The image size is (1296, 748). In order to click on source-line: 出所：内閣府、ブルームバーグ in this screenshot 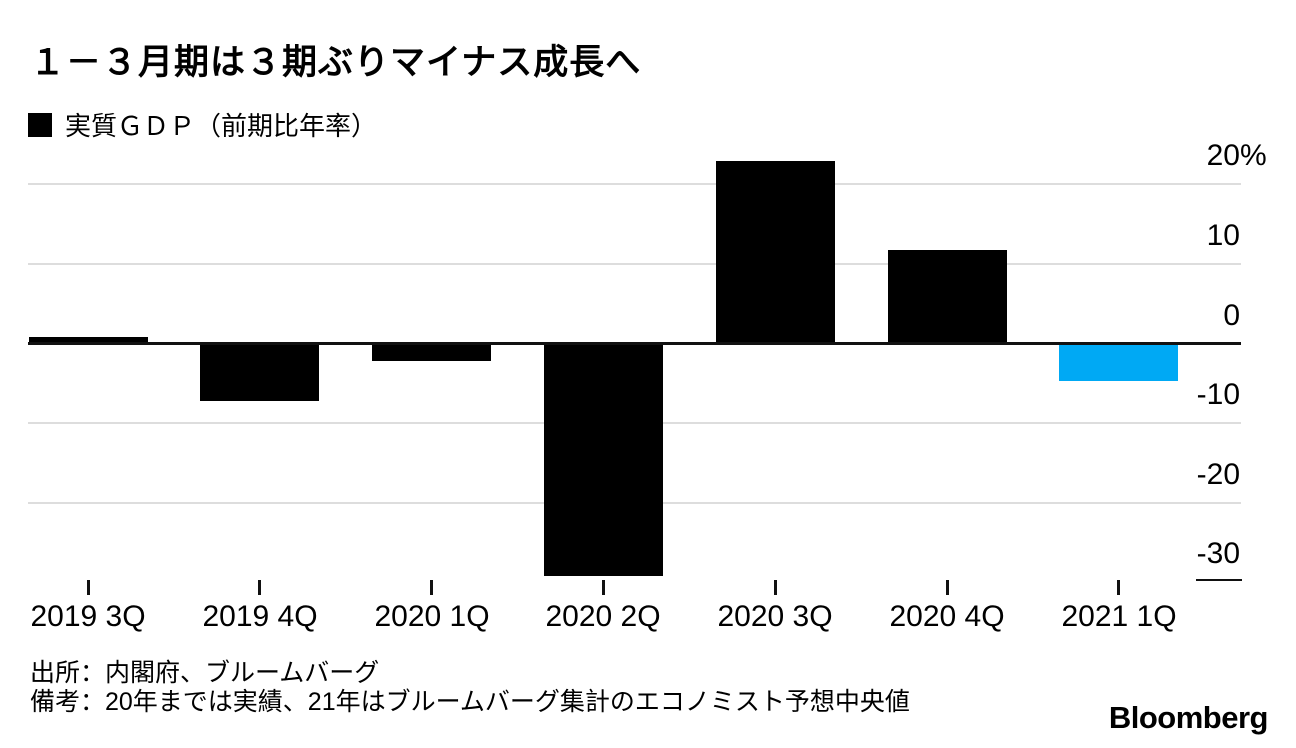, I will do `click(205, 673)`.